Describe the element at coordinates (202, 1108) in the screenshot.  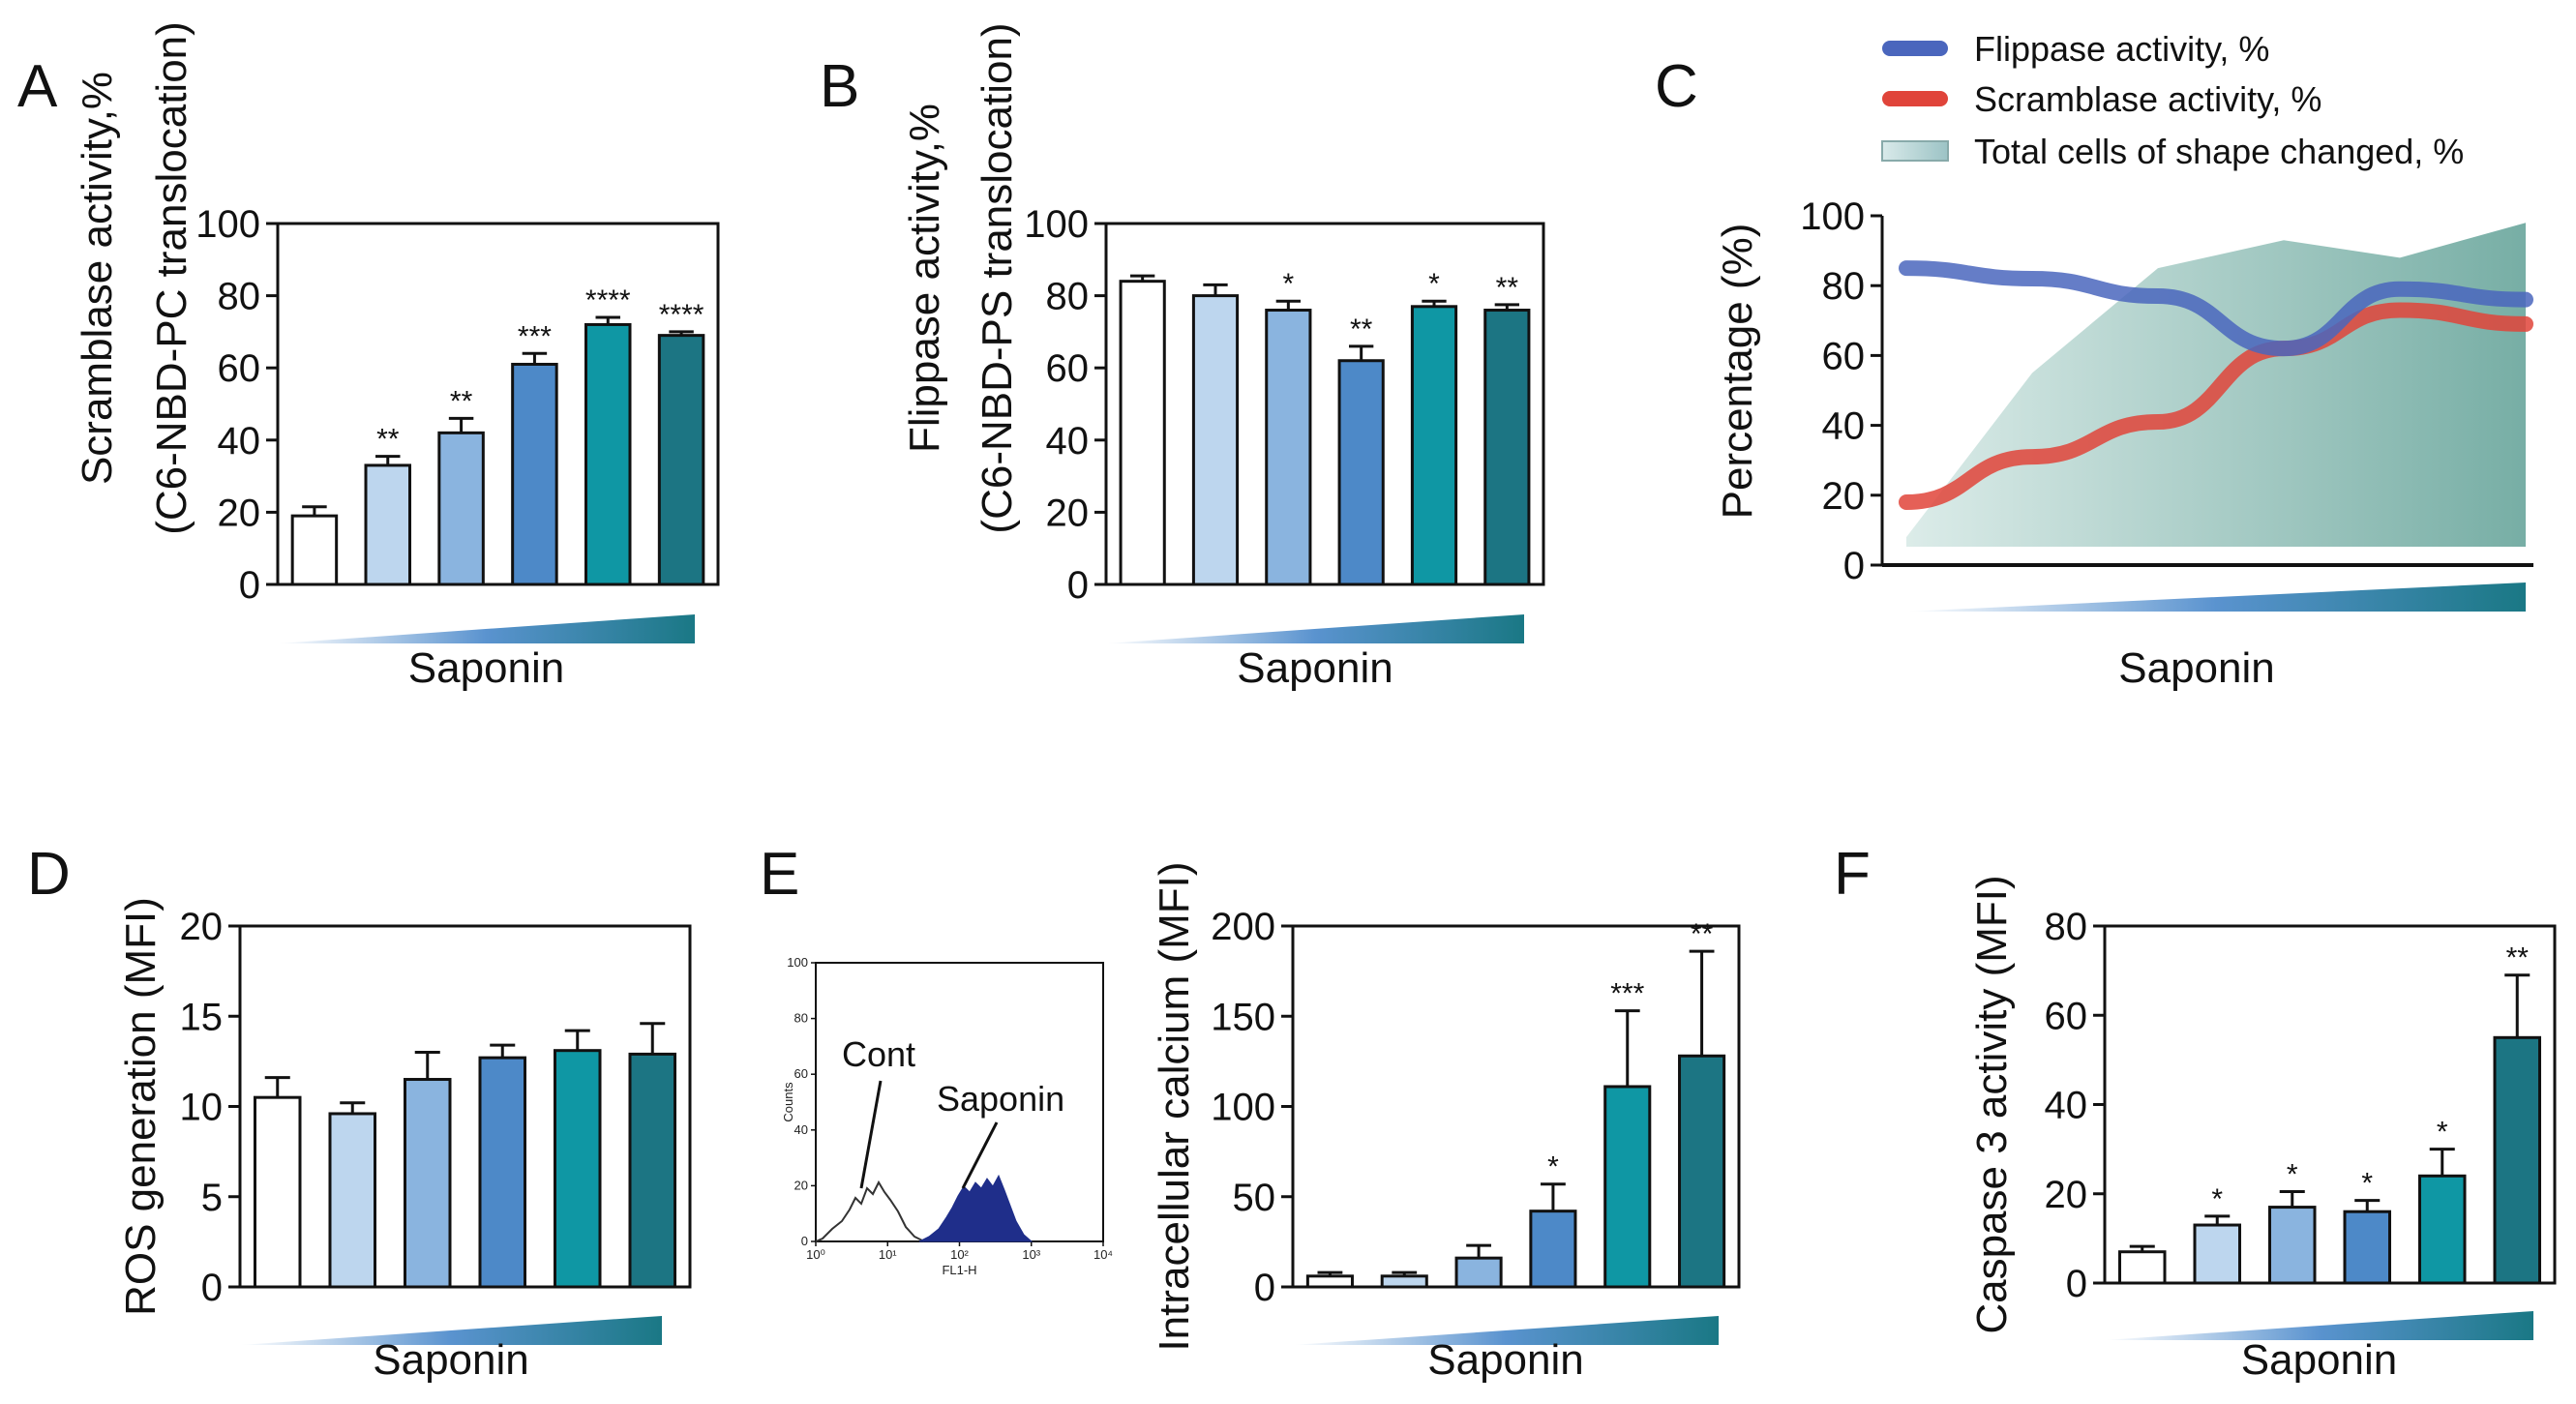
I see `y-tick-label: 10` at that location.